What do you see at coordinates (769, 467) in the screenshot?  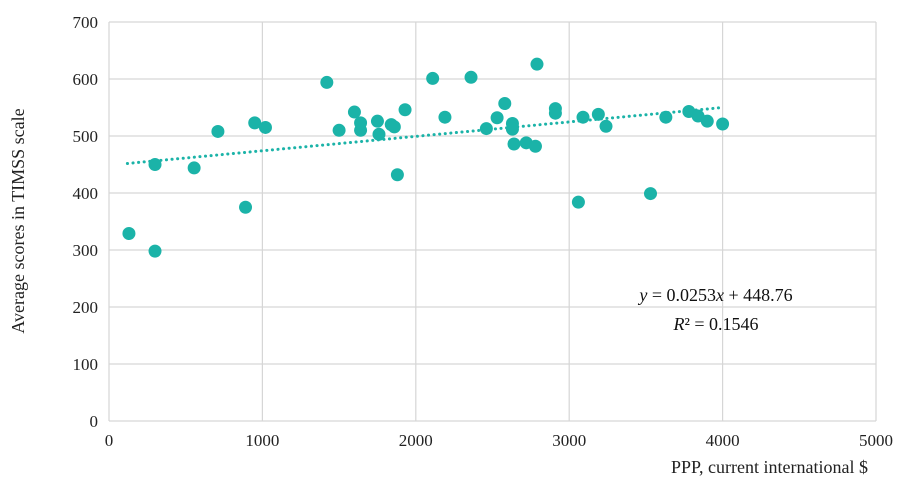 I see `x-axis-title: PPP, current international $` at bounding box center [769, 467].